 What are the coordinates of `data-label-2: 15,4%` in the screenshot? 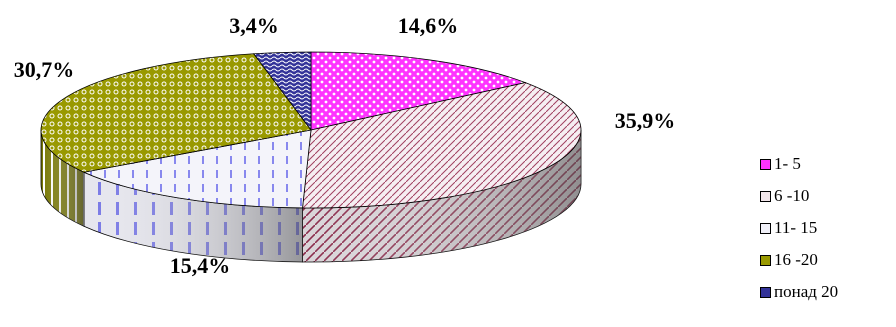 It's located at (200, 265).